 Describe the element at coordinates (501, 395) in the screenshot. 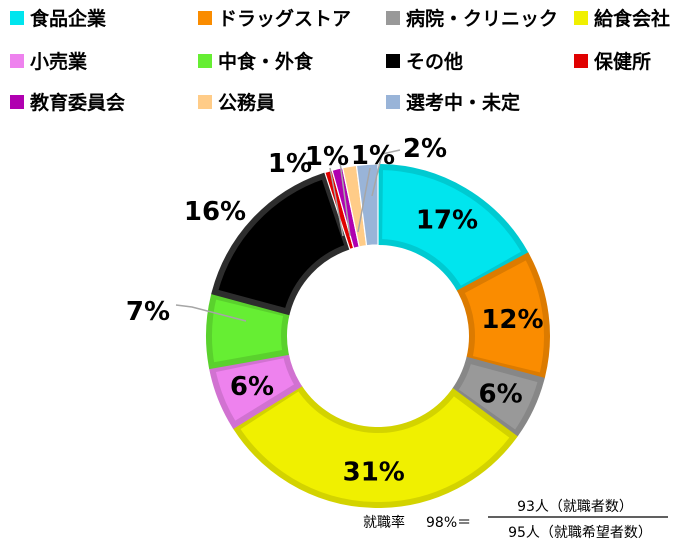

I see `data-label-2: 6%` at that location.